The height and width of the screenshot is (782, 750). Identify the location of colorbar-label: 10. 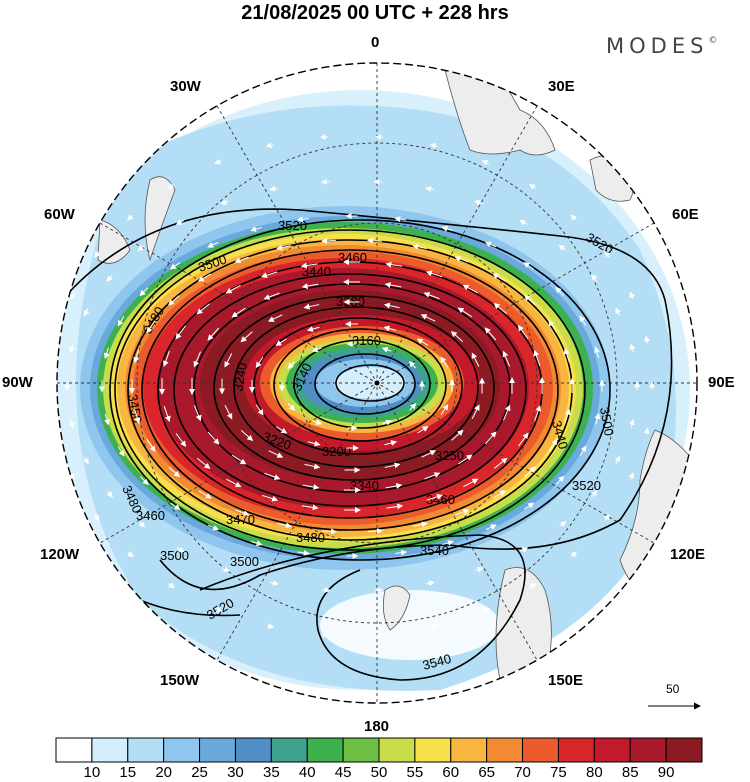
(92, 772).